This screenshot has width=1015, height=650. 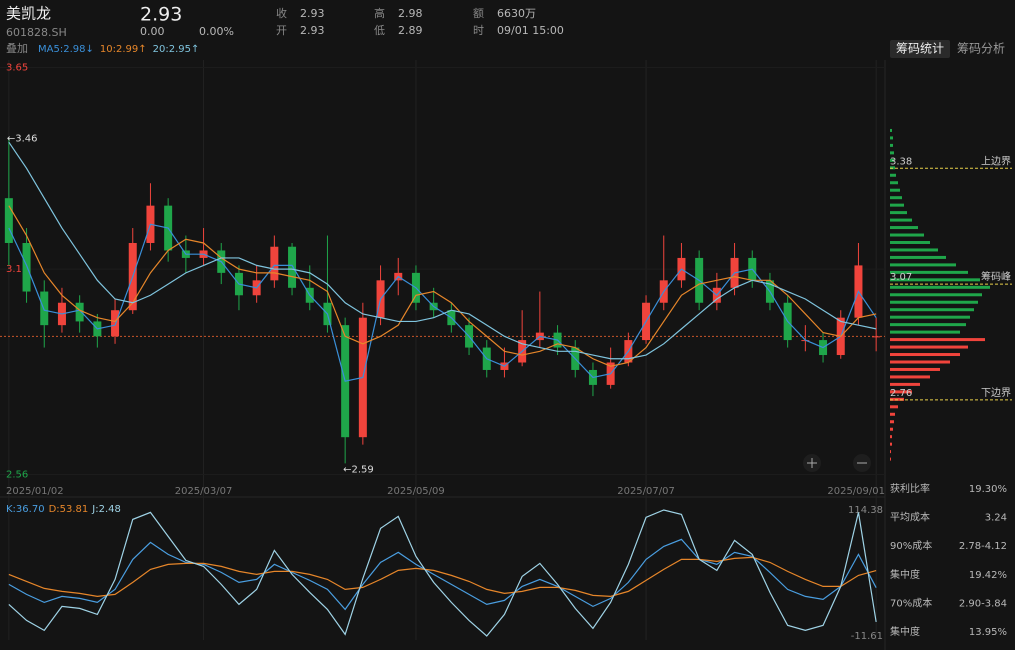 What do you see at coordinates (25, 509) in the screenshot?
I see `legend-entry: K:36.70` at bounding box center [25, 509].